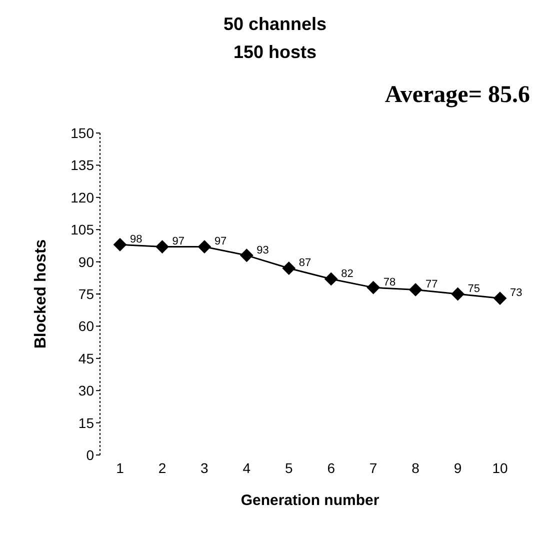 This screenshot has height=535, width=545. I want to click on data-label: 73, so click(516, 293).